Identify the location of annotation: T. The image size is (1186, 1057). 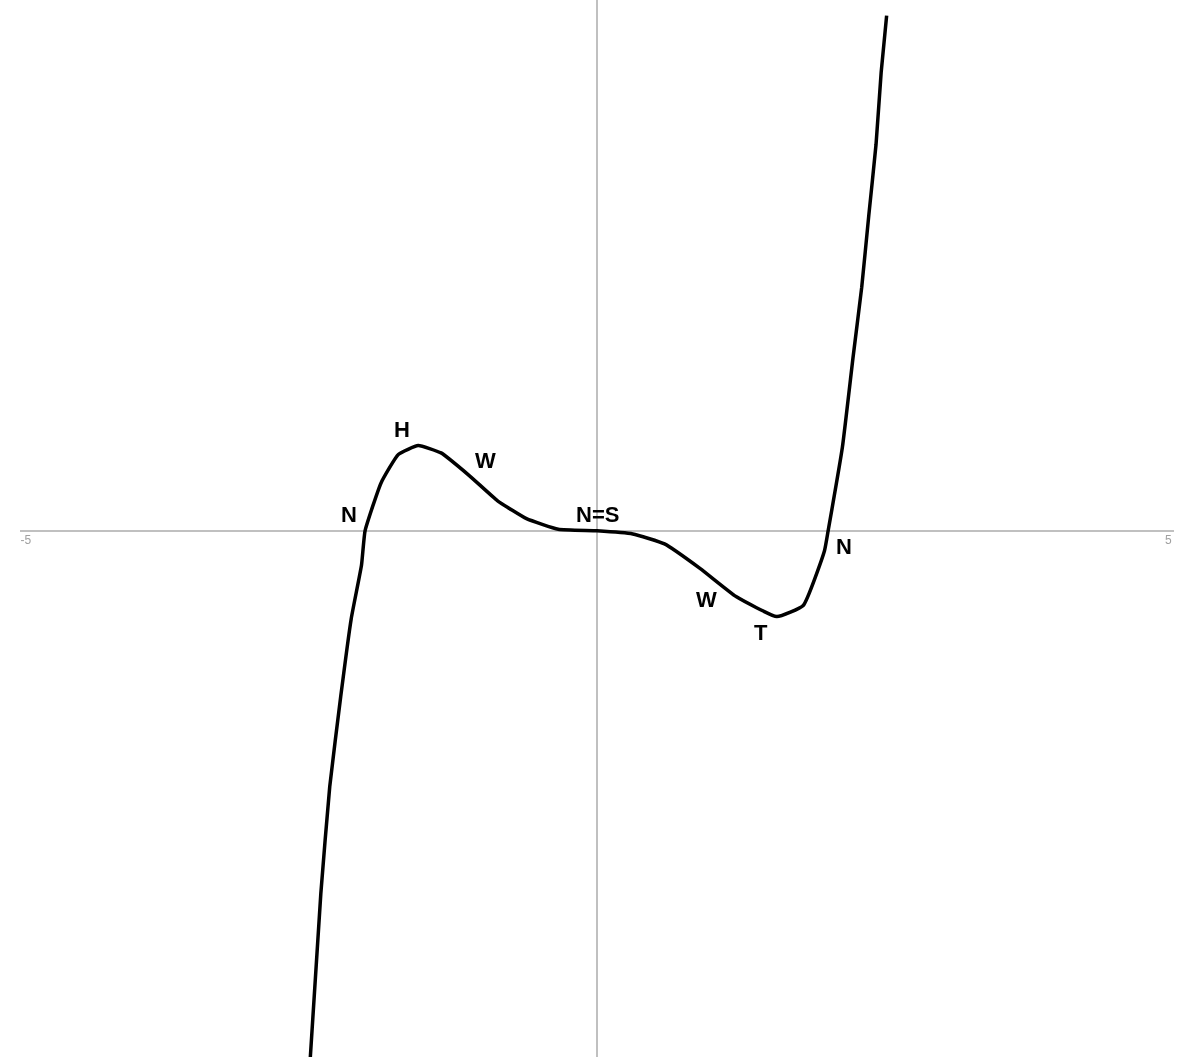
(761, 632).